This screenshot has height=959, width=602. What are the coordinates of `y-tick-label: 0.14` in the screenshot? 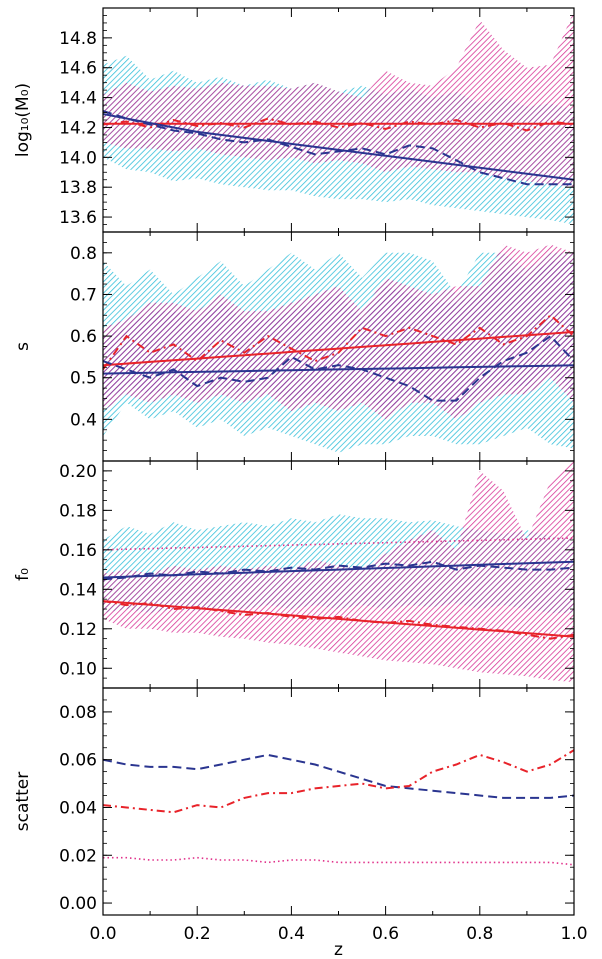 It's located at (78, 590).